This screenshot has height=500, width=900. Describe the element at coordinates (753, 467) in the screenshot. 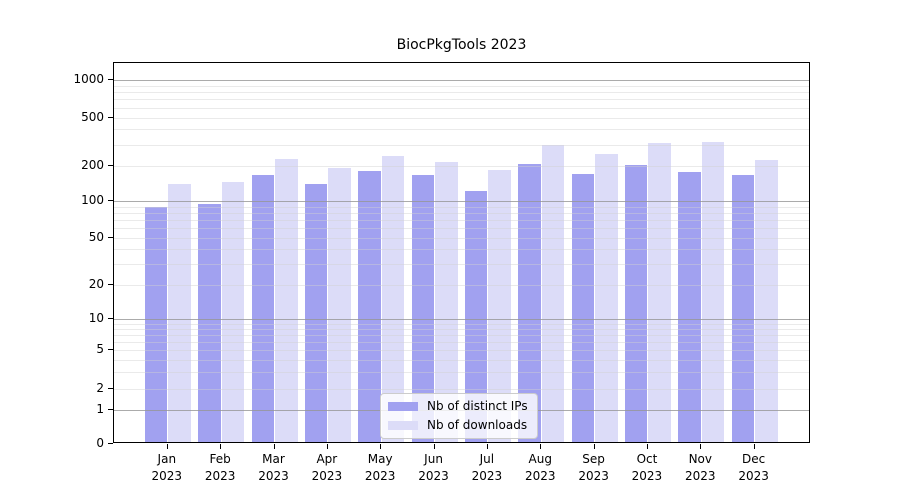

I see `x-tick-label-dec: Dec 2023` at that location.